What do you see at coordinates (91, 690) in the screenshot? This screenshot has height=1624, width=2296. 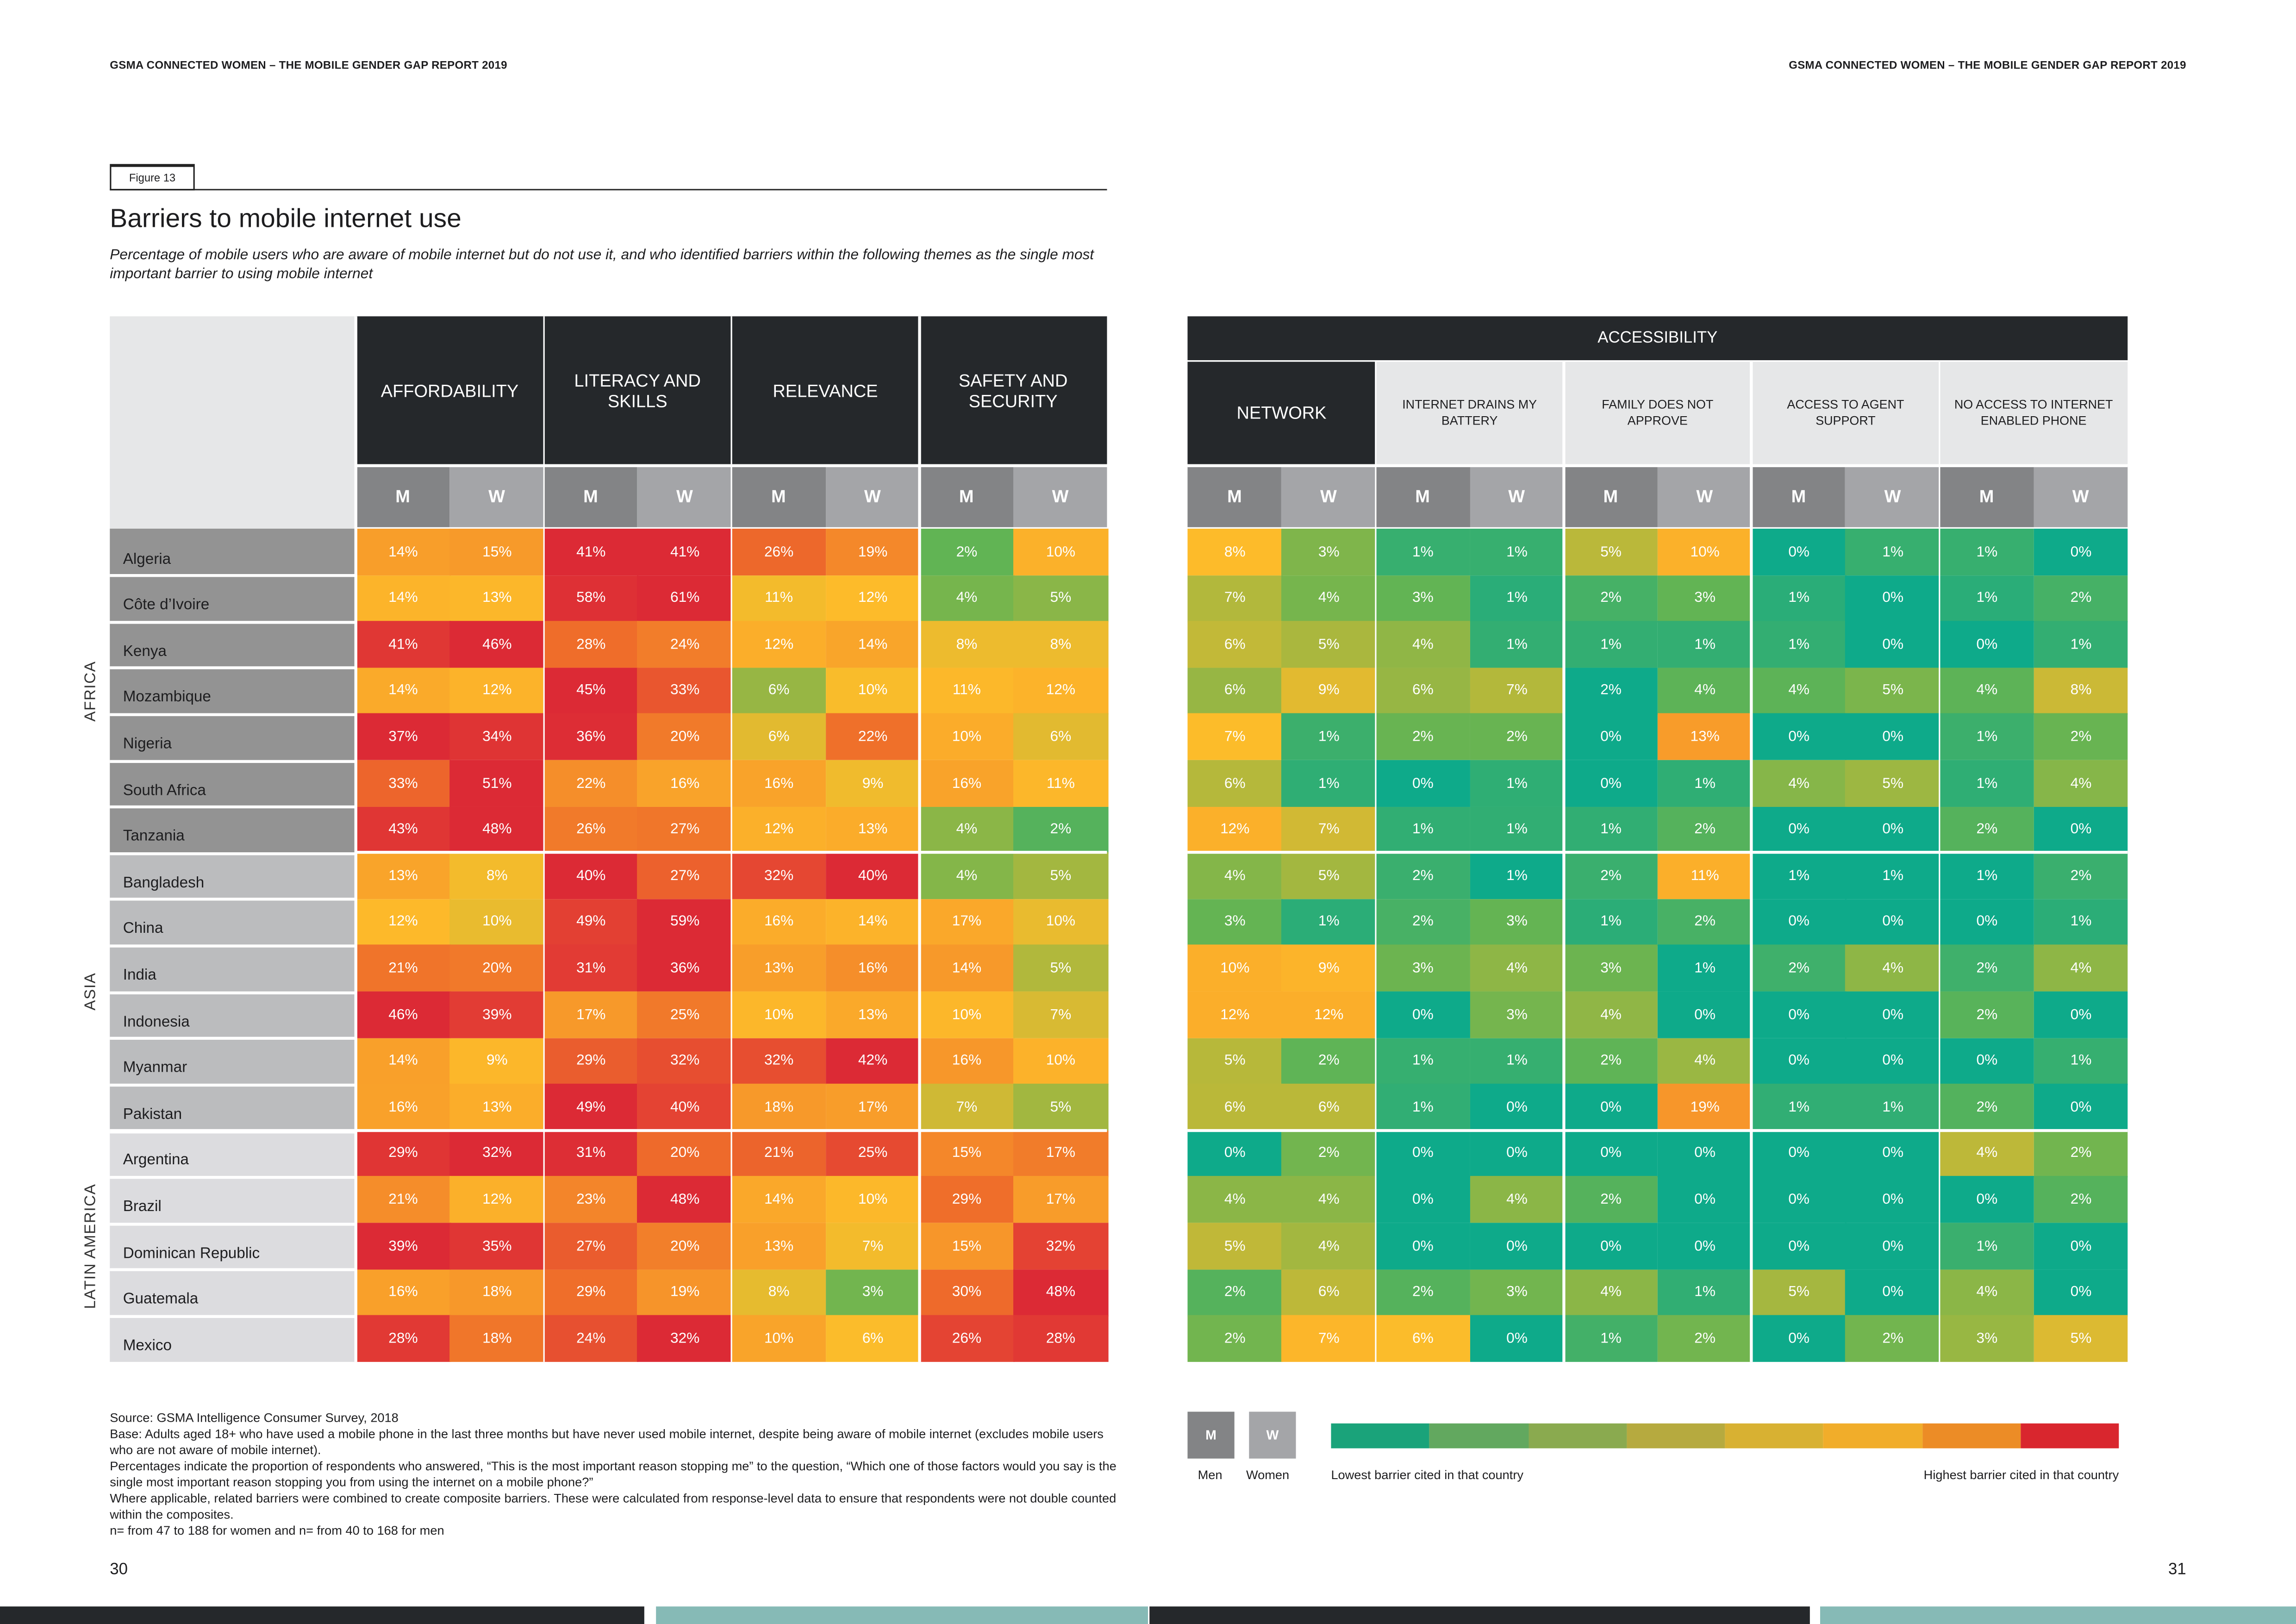 I see `region-label: AFRICA` at bounding box center [91, 690].